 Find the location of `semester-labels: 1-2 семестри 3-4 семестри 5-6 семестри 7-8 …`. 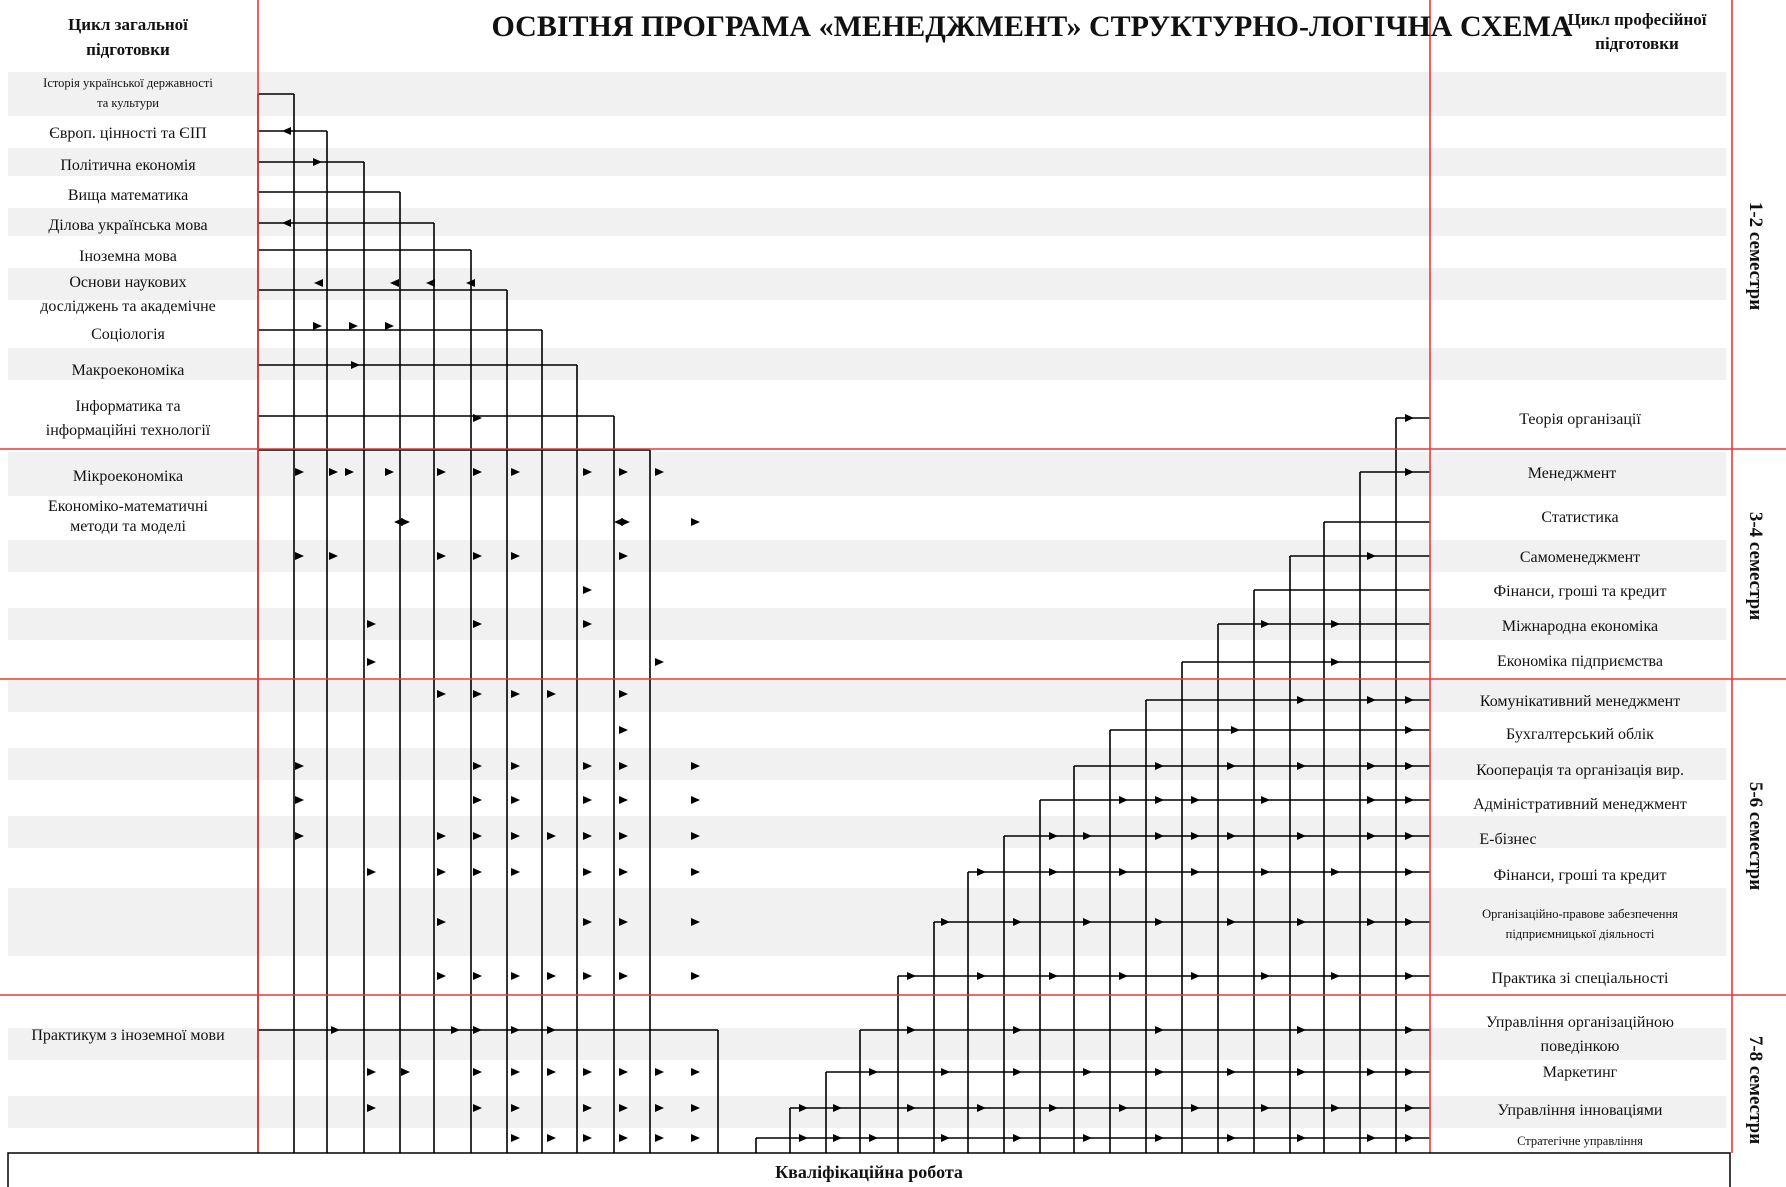

semester-labels: 1-2 семестри 3-4 семестри 5-6 семестри 7-8 … is located at coordinates (1755, 673).